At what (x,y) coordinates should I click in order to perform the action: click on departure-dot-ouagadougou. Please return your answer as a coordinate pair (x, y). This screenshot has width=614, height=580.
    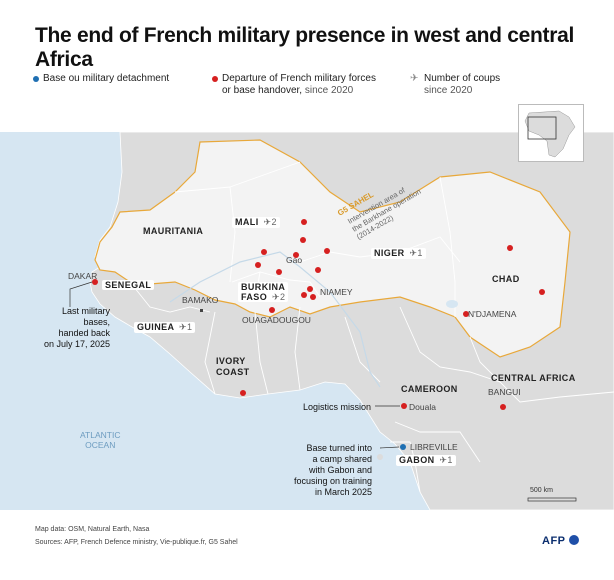
    Looking at the image, I should click on (272, 310).